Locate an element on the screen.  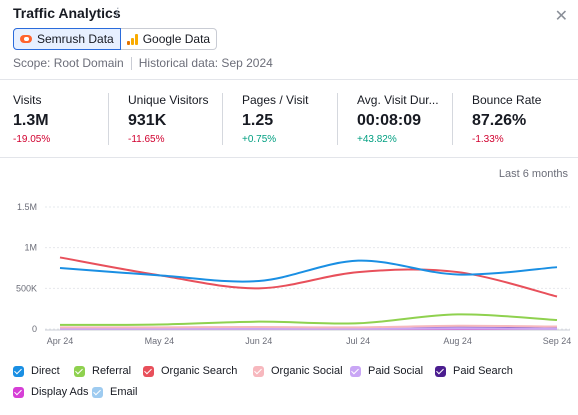
metric-delta: -19.05% is located at coordinates (32, 139).